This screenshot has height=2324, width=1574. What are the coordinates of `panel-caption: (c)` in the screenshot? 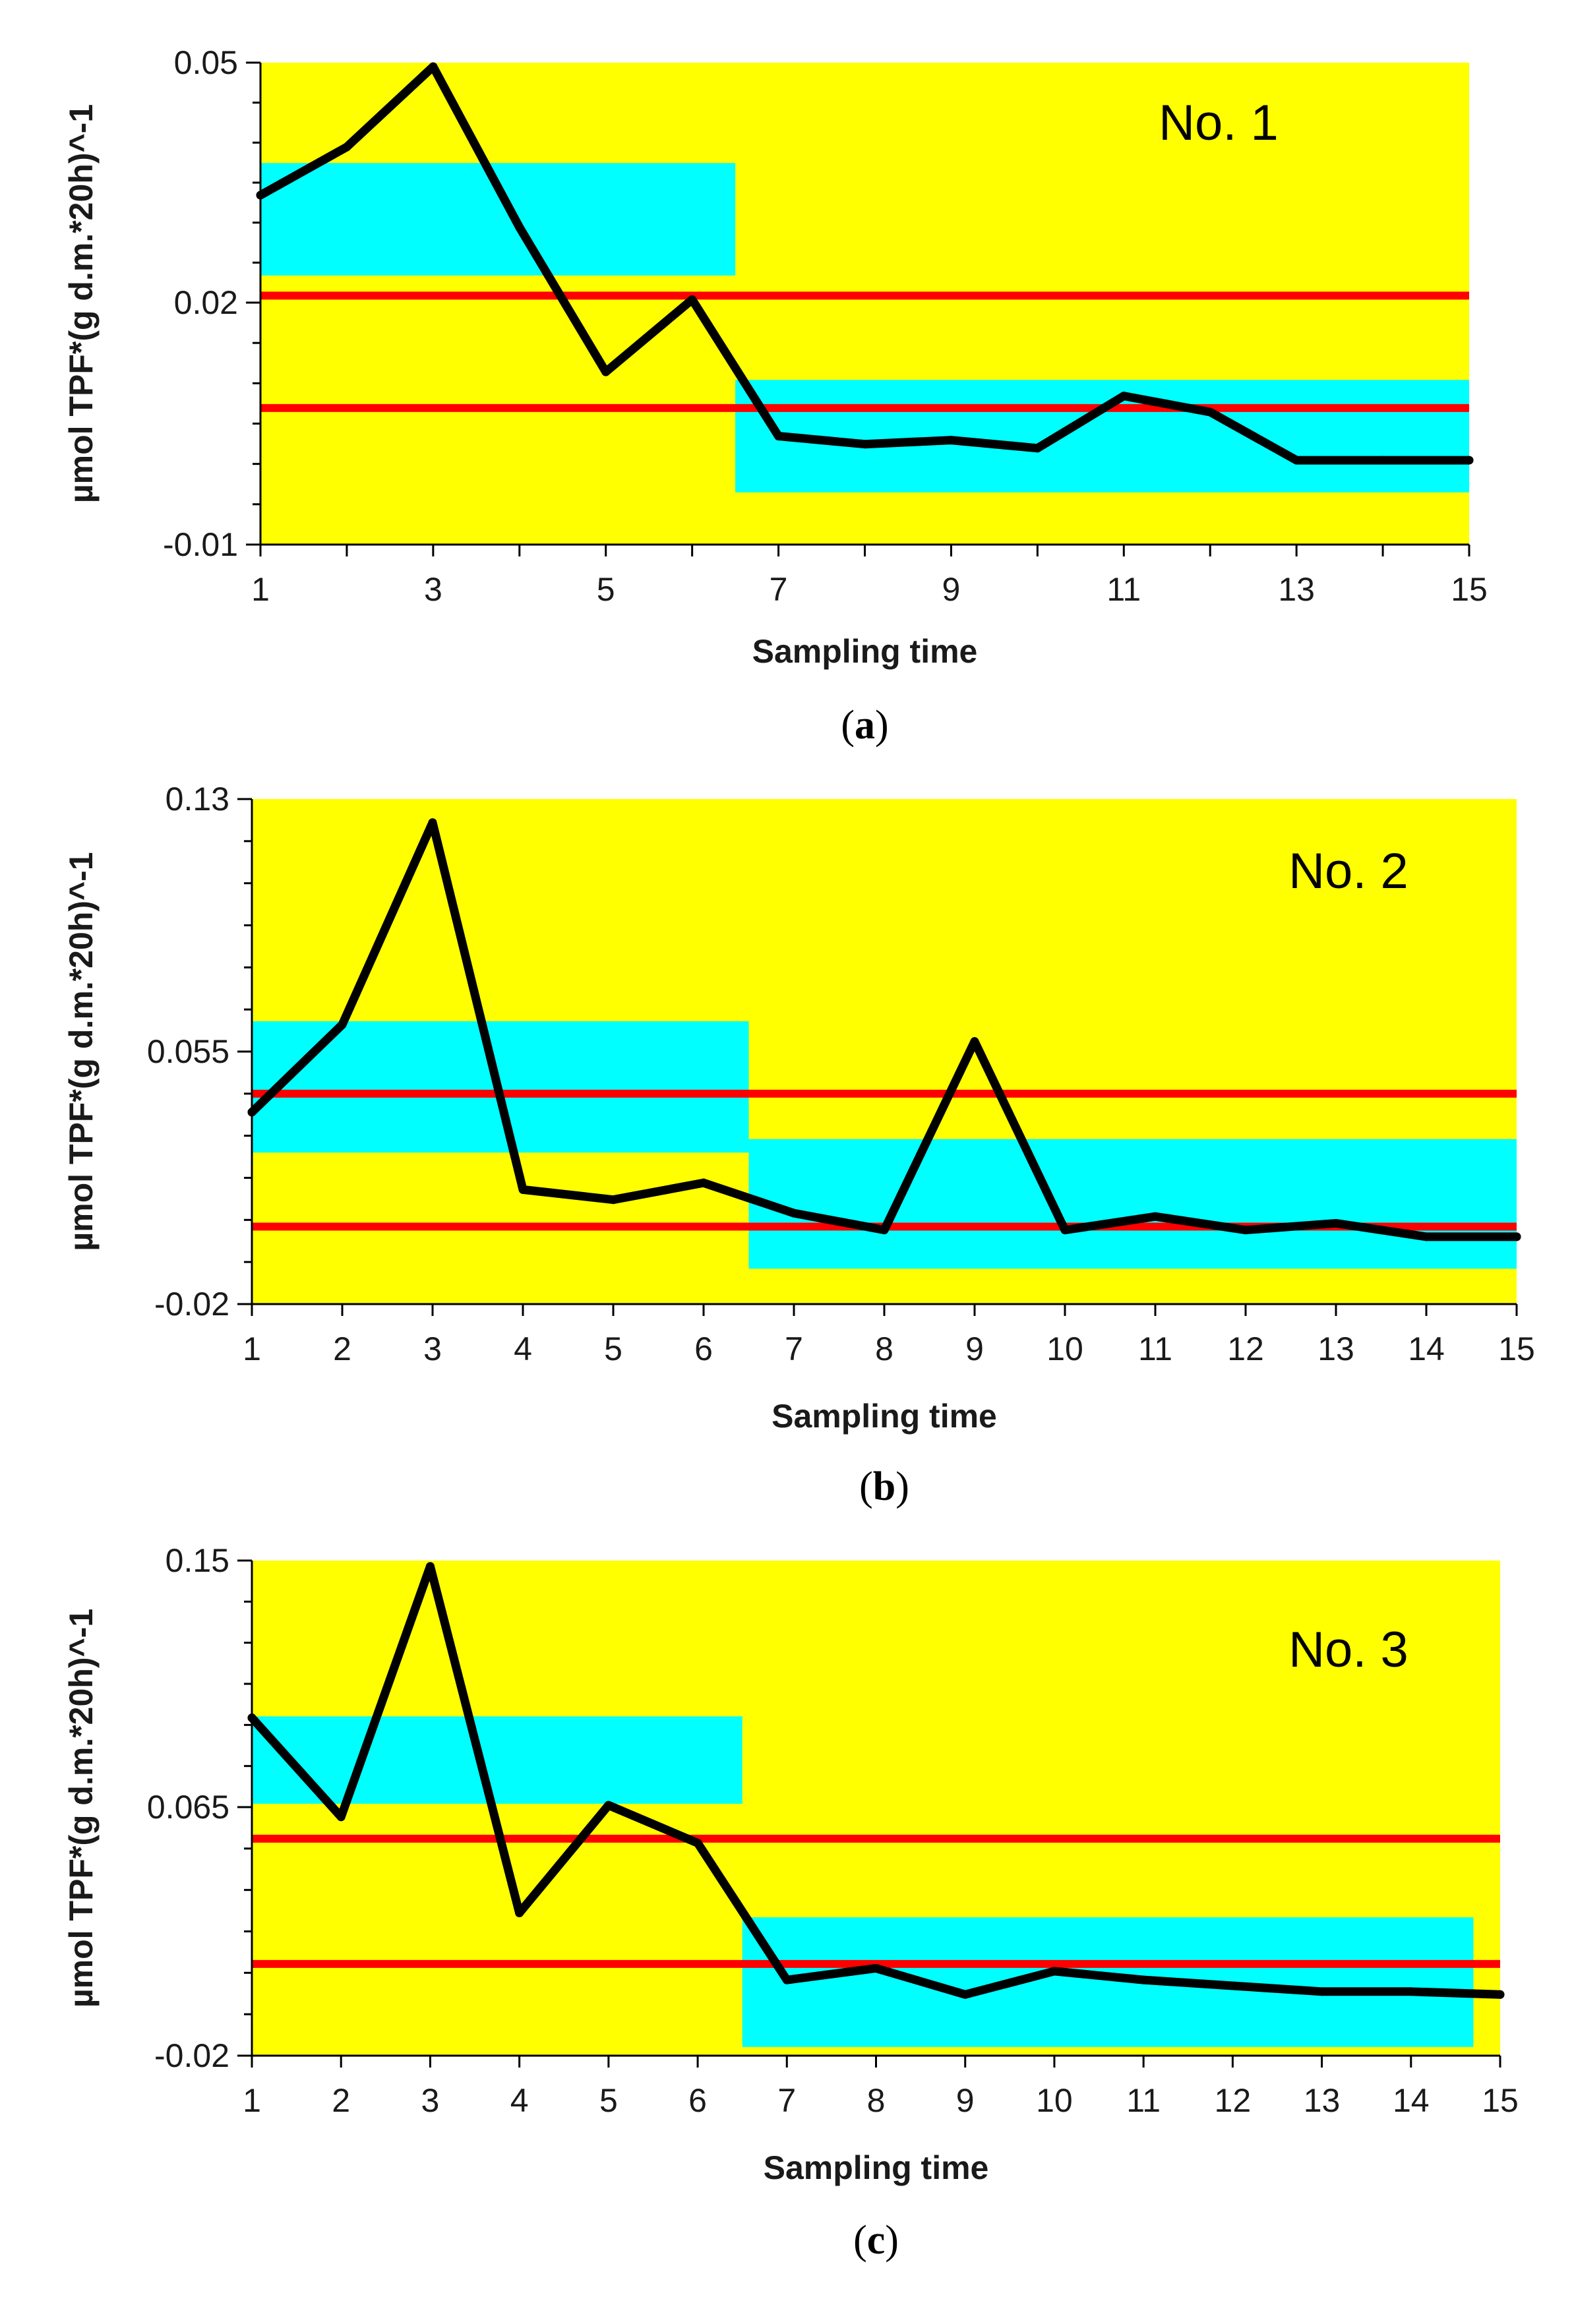 It's located at (876, 2240).